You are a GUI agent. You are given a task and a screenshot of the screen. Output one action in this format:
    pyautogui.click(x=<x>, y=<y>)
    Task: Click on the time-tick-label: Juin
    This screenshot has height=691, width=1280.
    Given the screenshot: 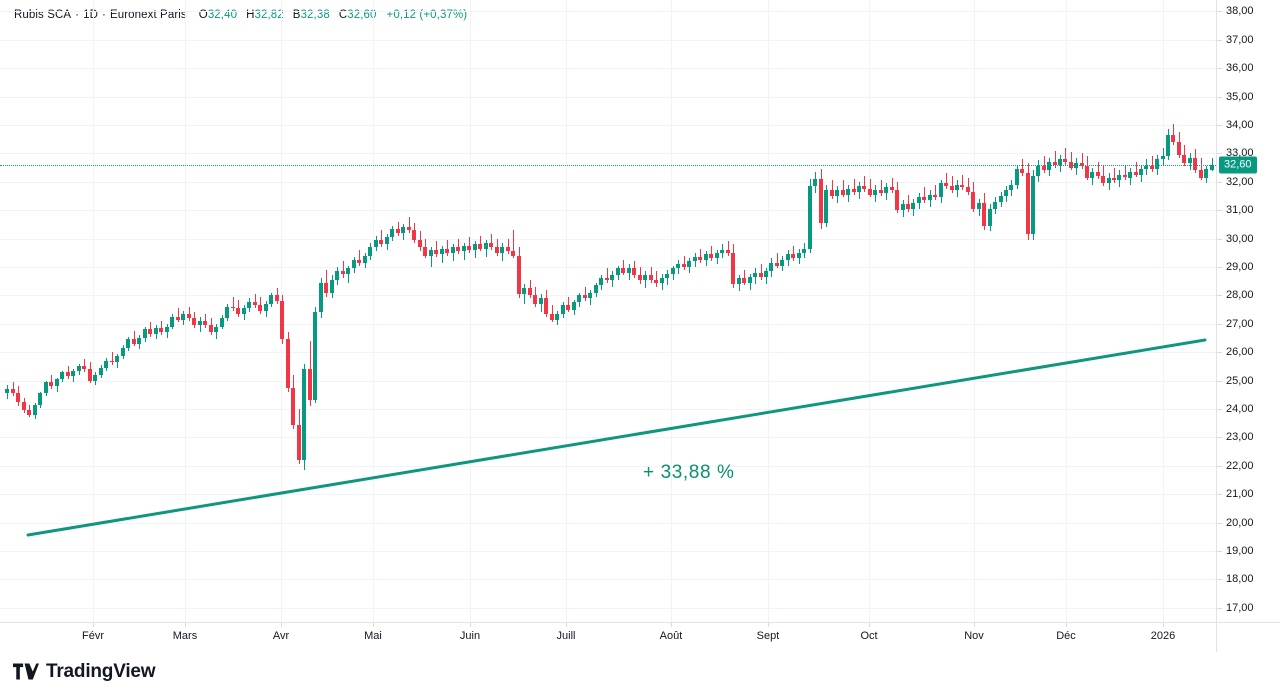 What is the action you would take?
    pyautogui.click(x=470, y=636)
    